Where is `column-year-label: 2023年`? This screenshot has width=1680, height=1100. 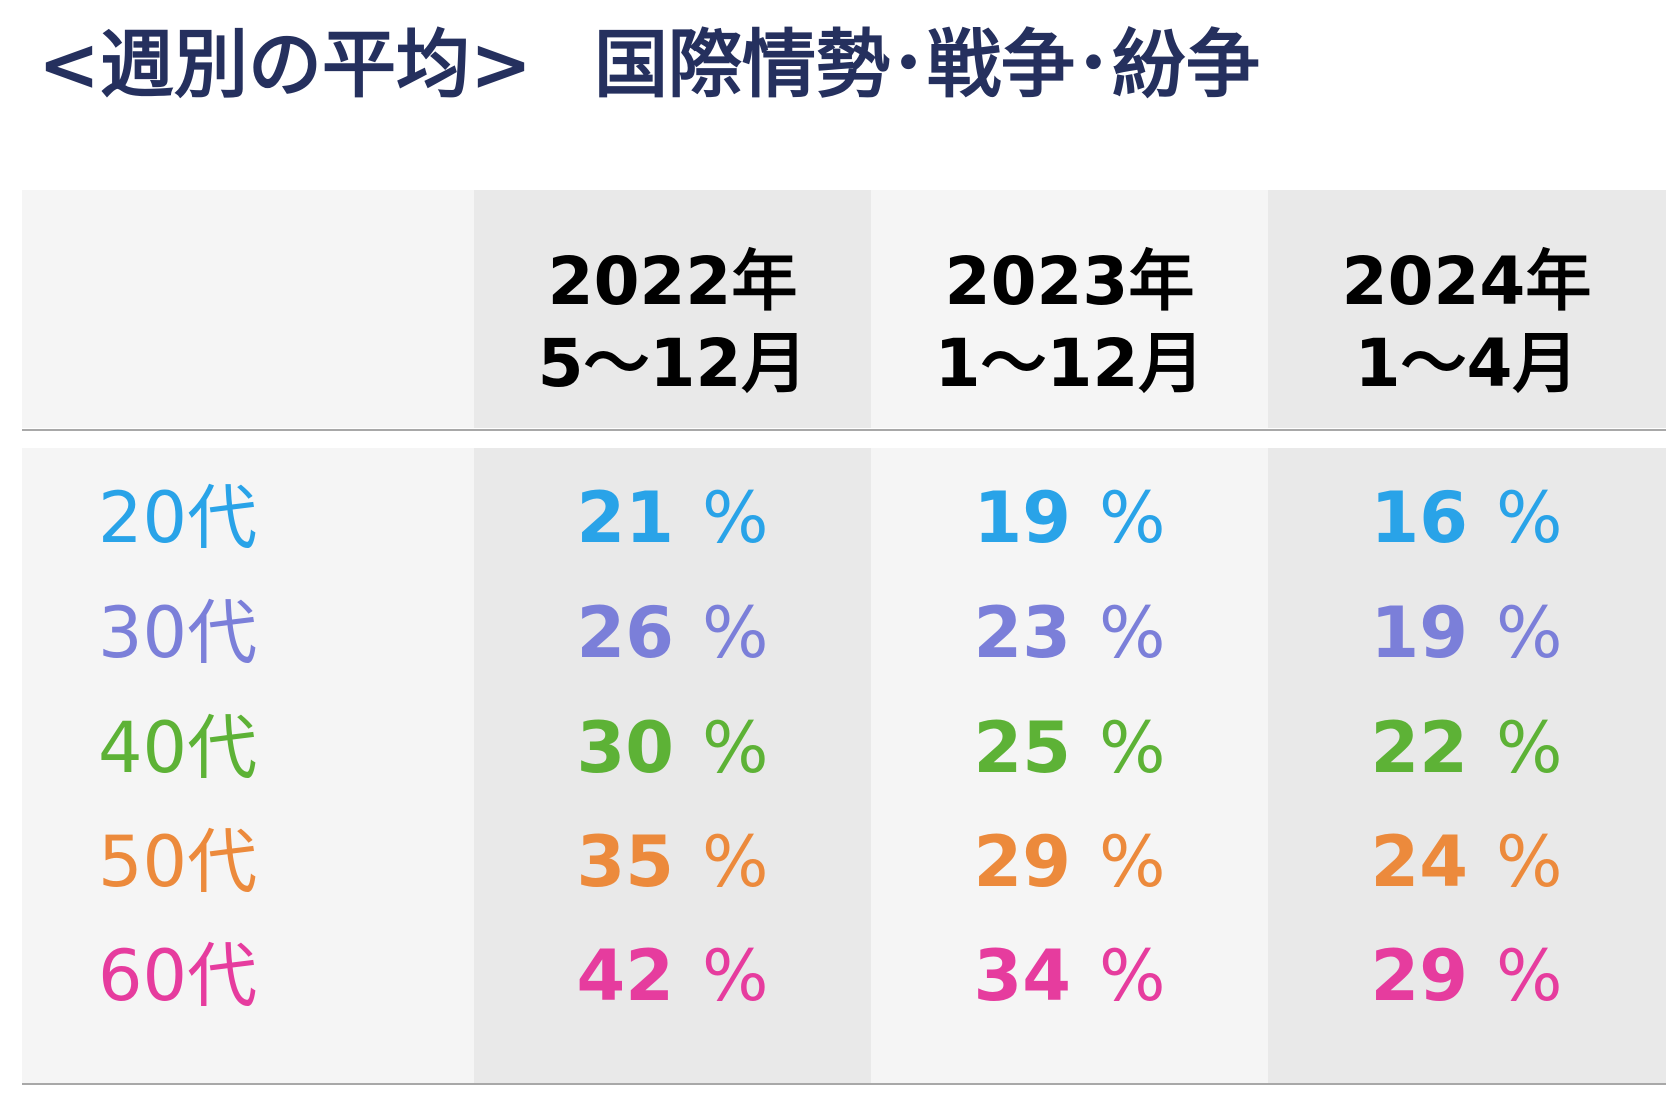
column-year-label: 2023年 is located at coordinates (1069, 281).